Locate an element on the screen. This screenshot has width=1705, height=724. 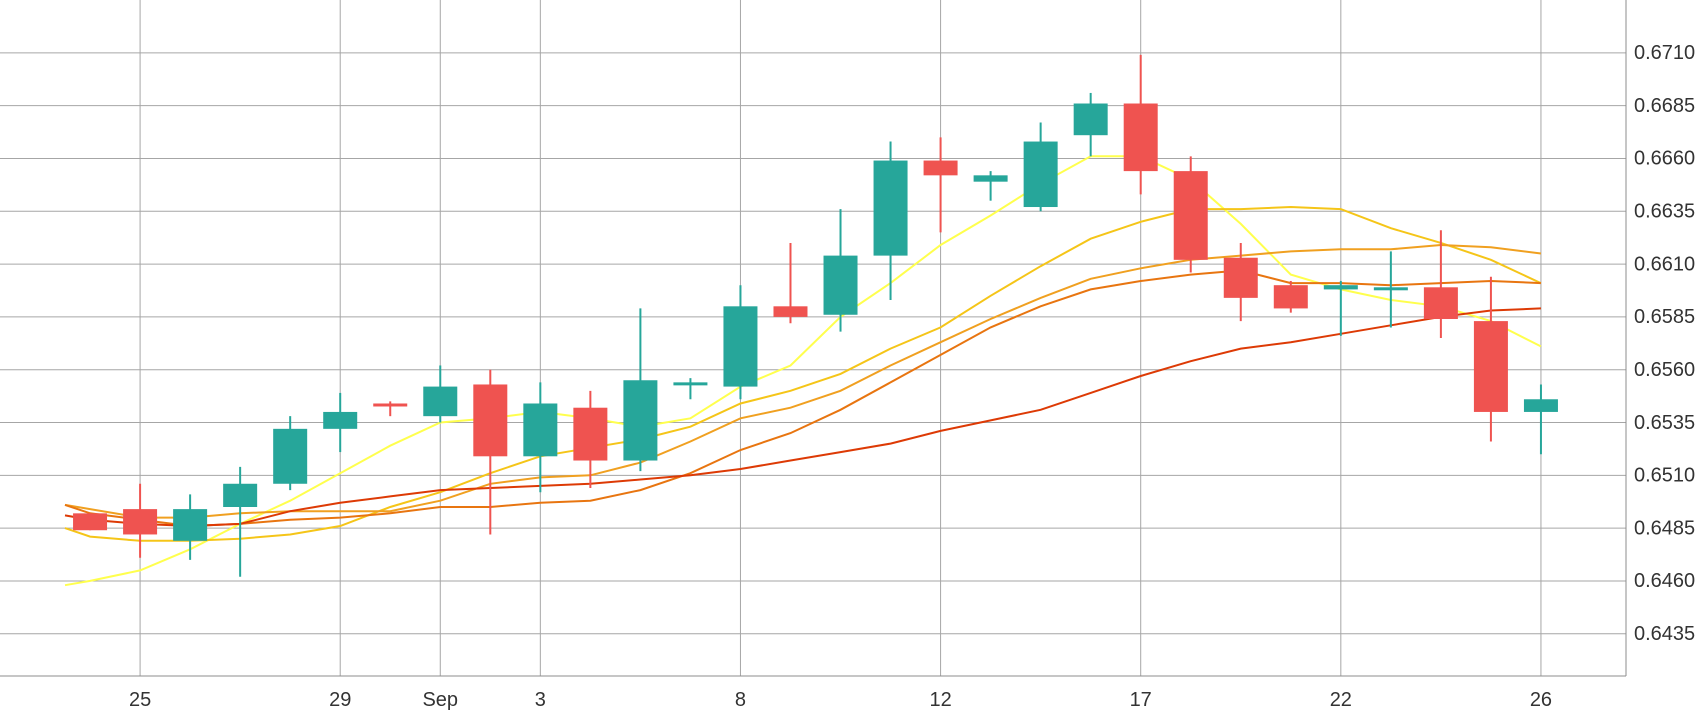
x-tick-label: 17 is located at coordinates (1141, 700).